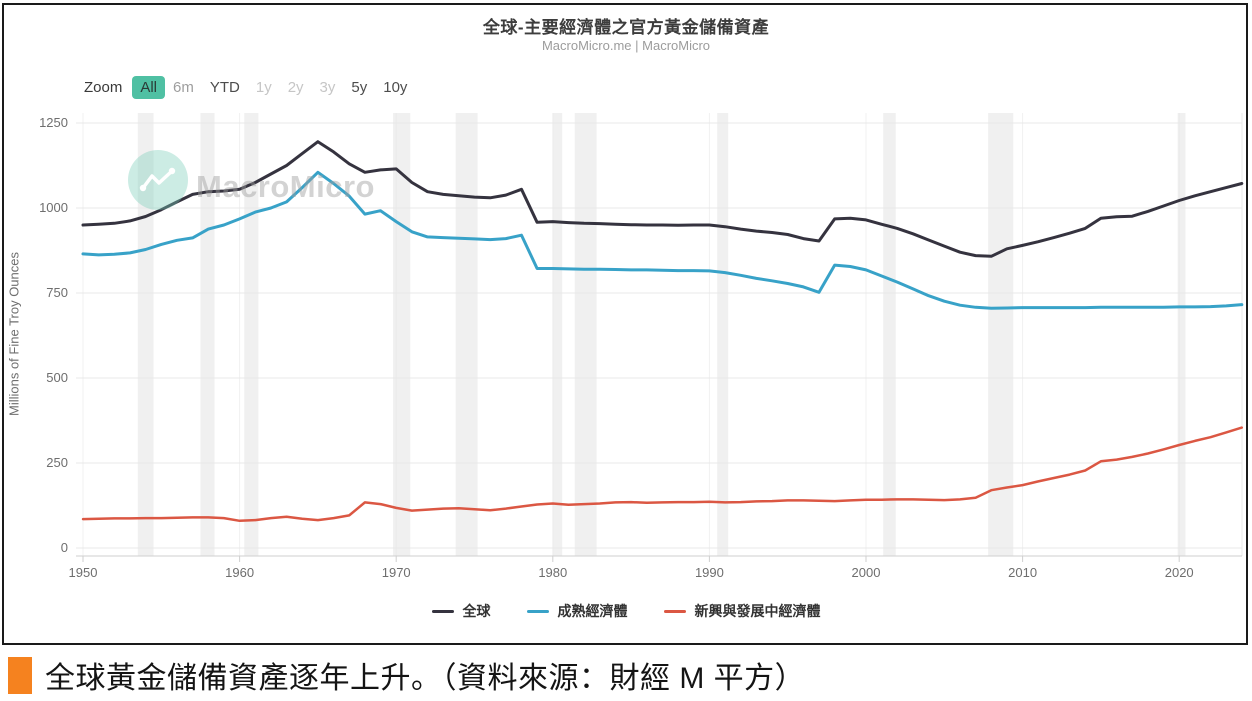 This screenshot has height=701, width=1252. I want to click on caption-marker-square, so click(20, 675).